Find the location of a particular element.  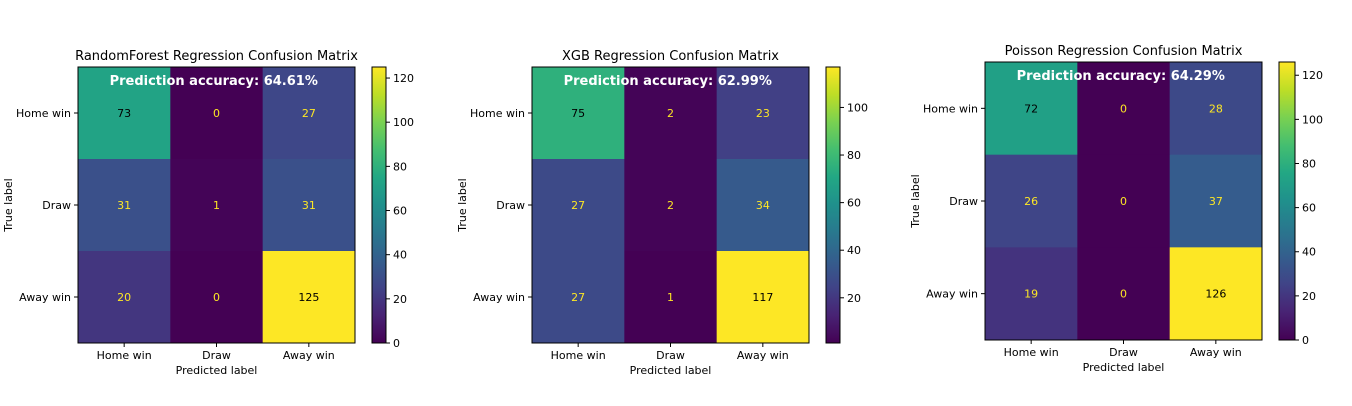

cell-value-label: 28 is located at coordinates (1216, 108).